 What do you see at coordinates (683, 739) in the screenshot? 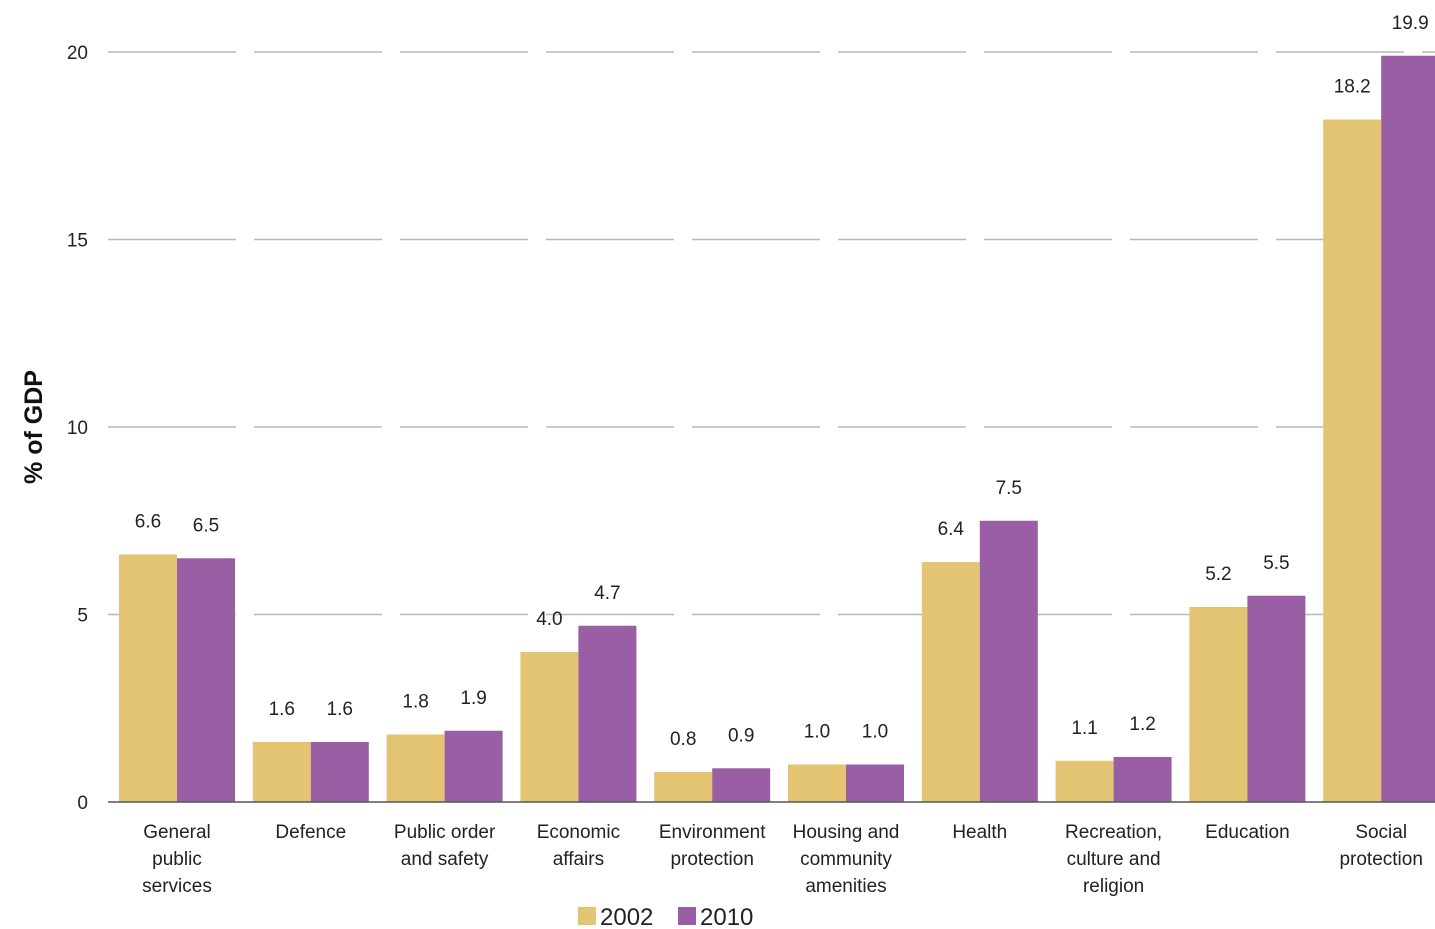
I see `data-label-2002-4: 0.8` at bounding box center [683, 739].